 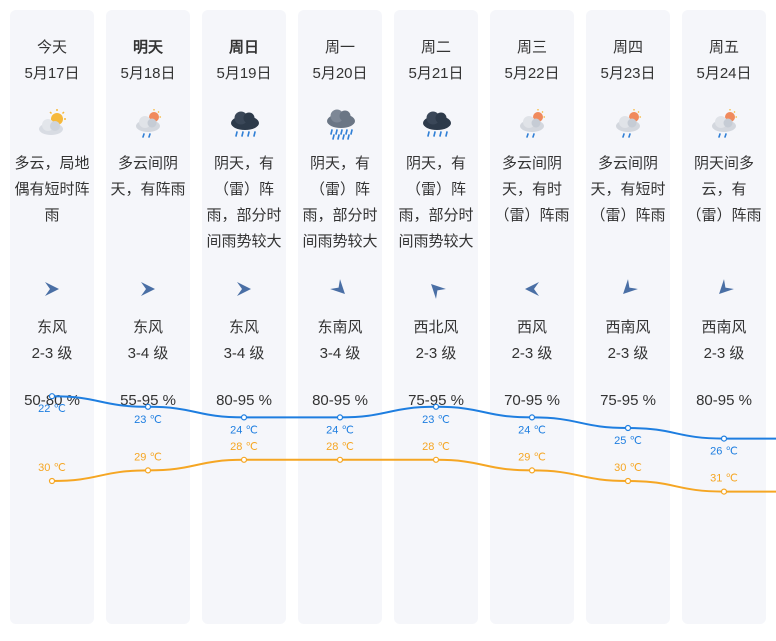 I want to click on weather-description: 多云，局地偶有短时阵雨, so click(x=52, y=189).